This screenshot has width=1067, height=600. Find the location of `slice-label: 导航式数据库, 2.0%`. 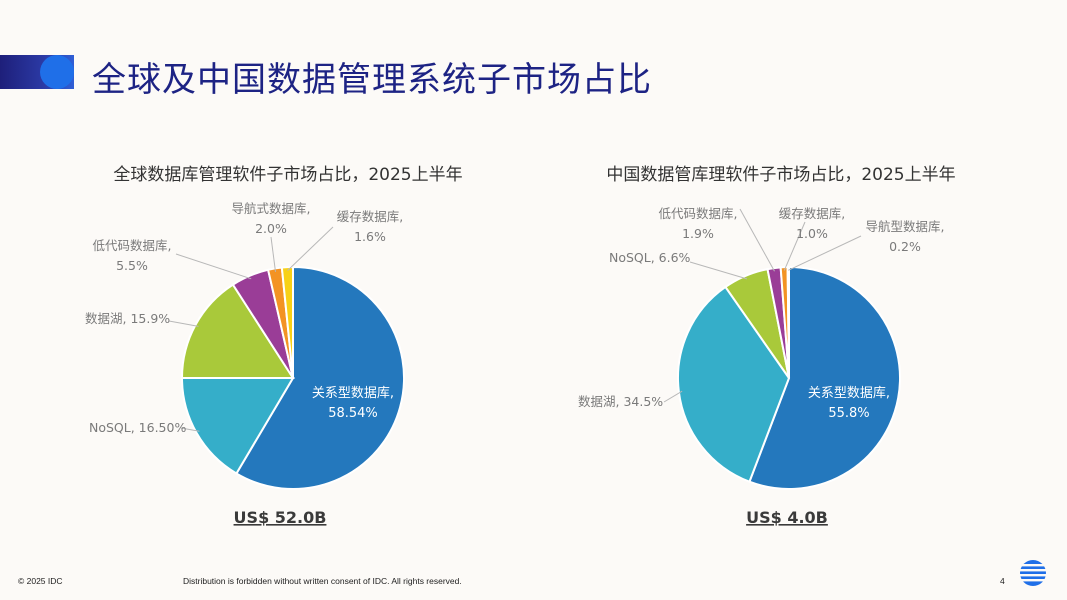

slice-label: 导航式数据库, 2.0% is located at coordinates (271, 218).